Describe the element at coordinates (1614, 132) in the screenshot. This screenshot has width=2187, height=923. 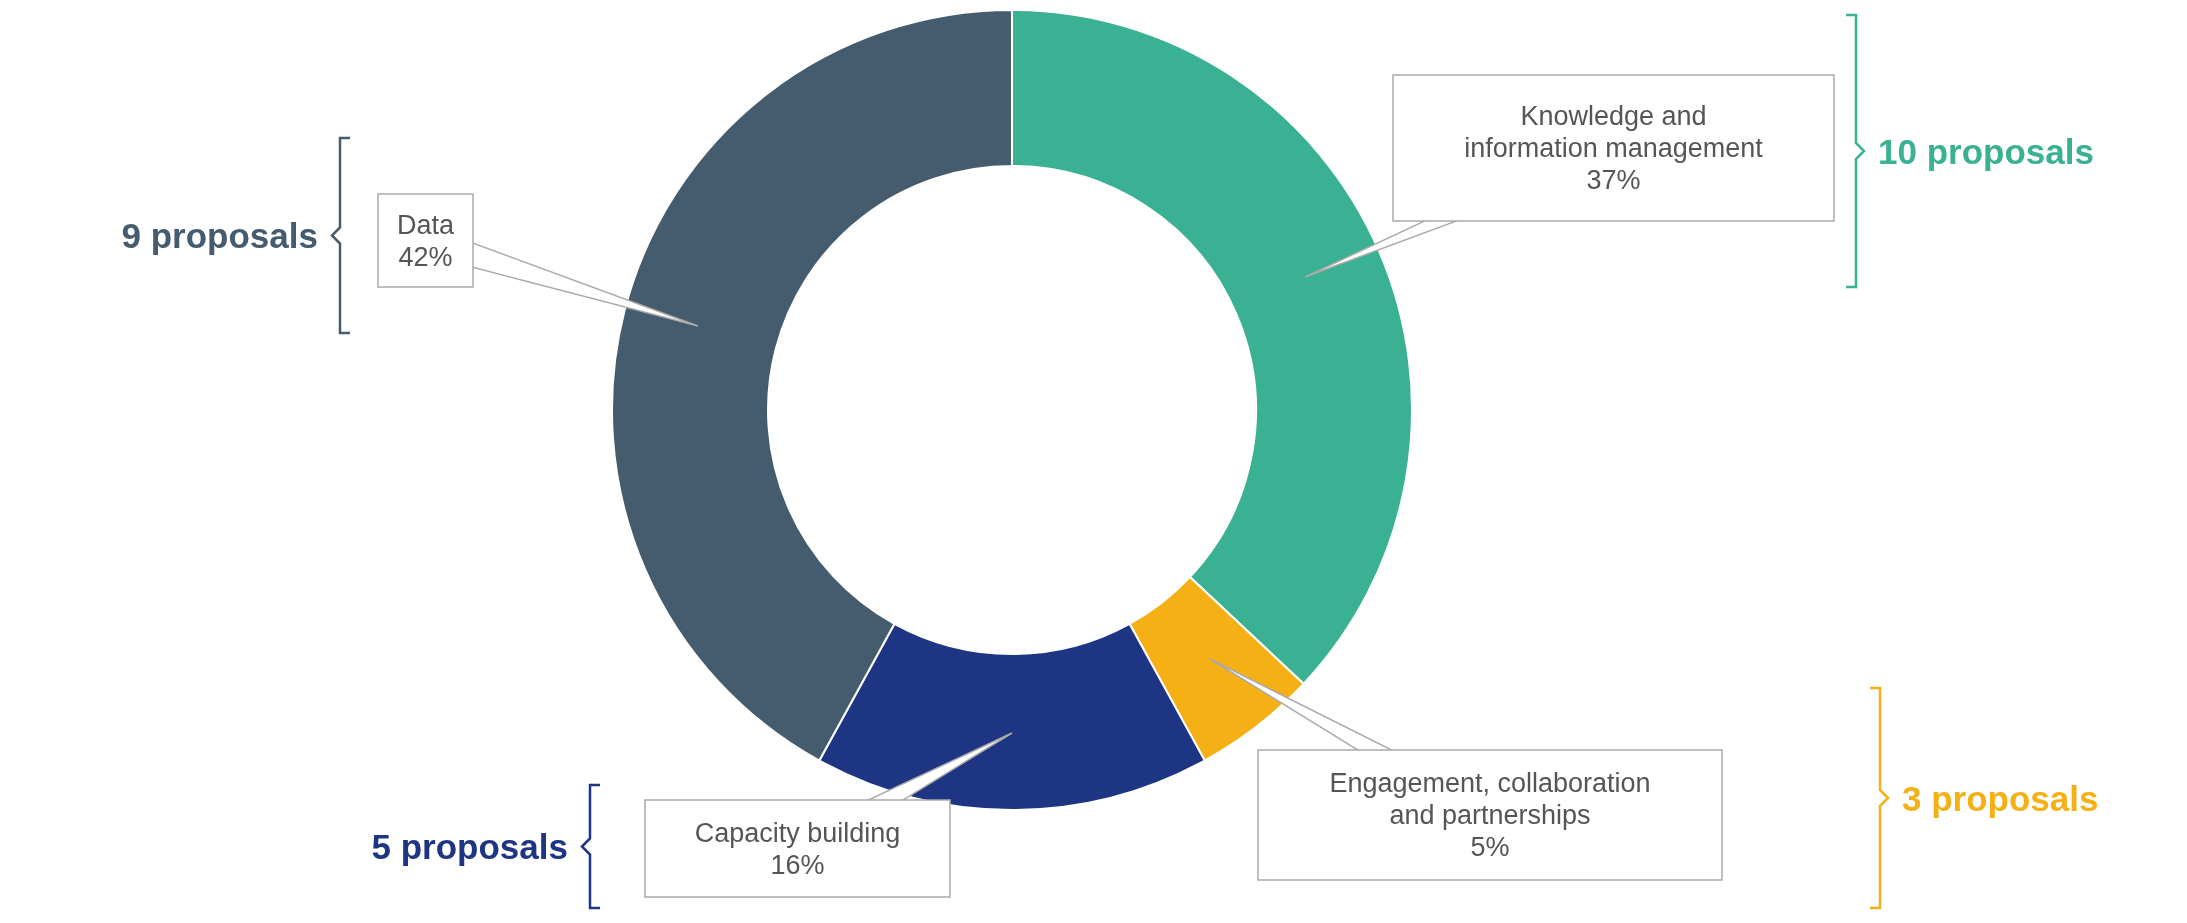
I see `slice-label: Knowledge and information management` at that location.